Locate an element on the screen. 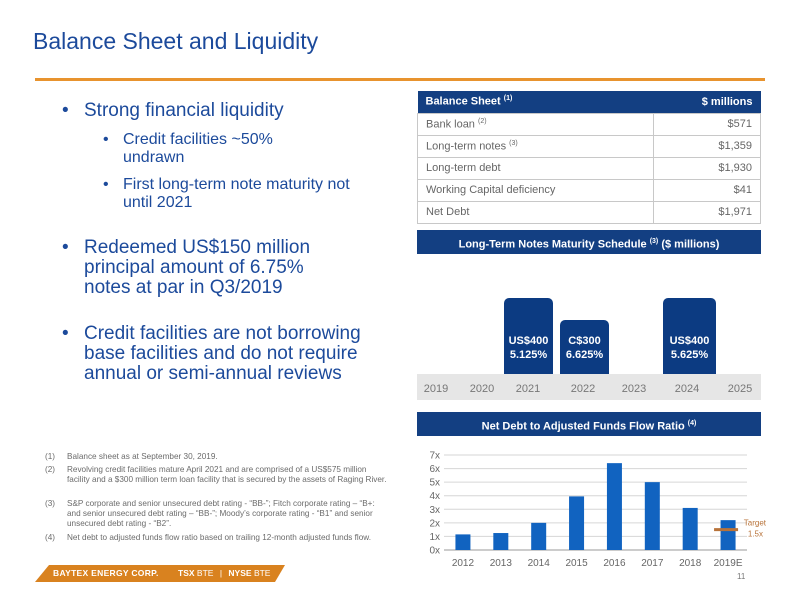 The image size is (800, 600). ticker-info: TSX BTE | NYSE BTE is located at coordinates (224, 573).